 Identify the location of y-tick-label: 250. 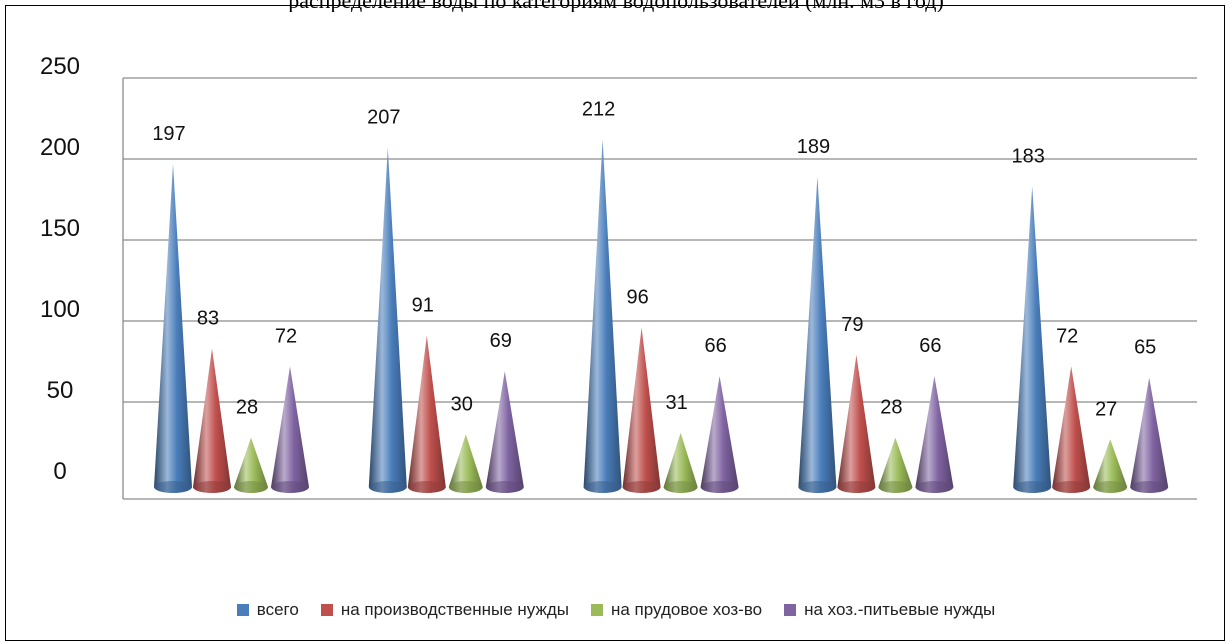
(60, 66).